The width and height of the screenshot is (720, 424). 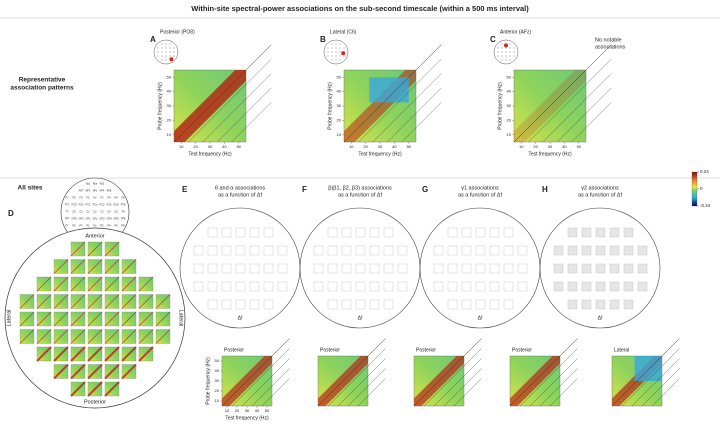 I want to click on electrode-label: P1, so click(x=88, y=226).